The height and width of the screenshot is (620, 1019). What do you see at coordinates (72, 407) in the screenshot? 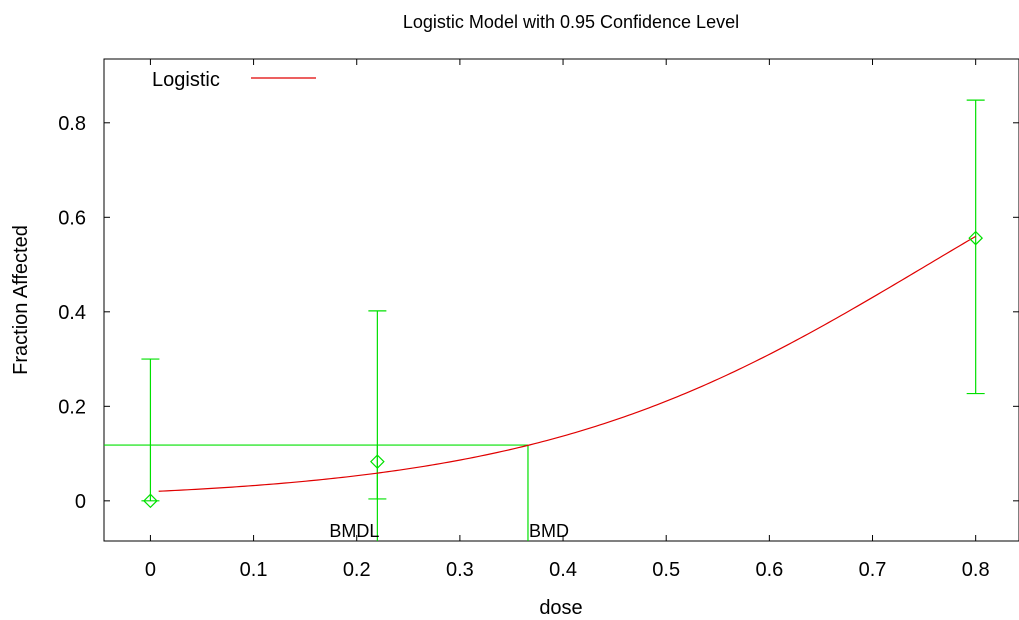
I see `y-tick-label: 0.2` at bounding box center [72, 407].